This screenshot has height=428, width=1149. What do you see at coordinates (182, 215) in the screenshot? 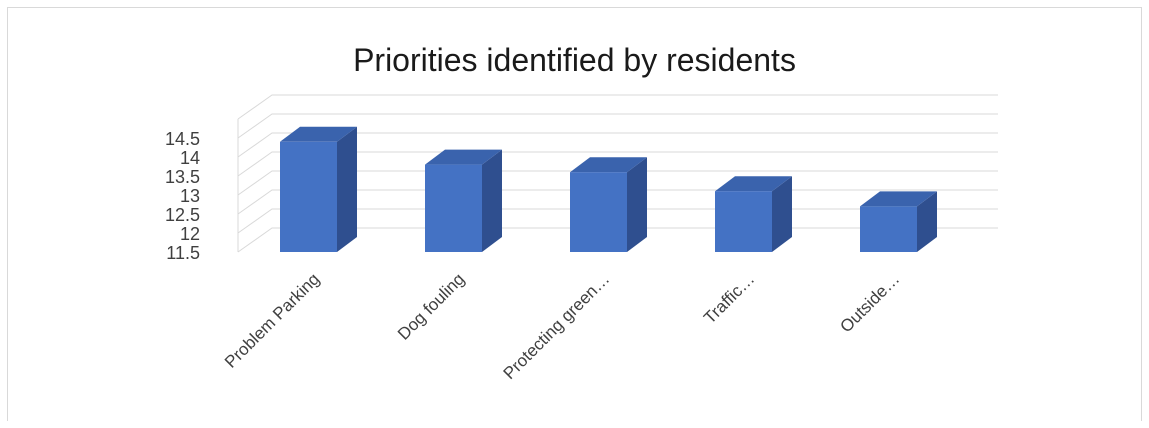
I see `y-tick-label: 12.5` at bounding box center [182, 215].